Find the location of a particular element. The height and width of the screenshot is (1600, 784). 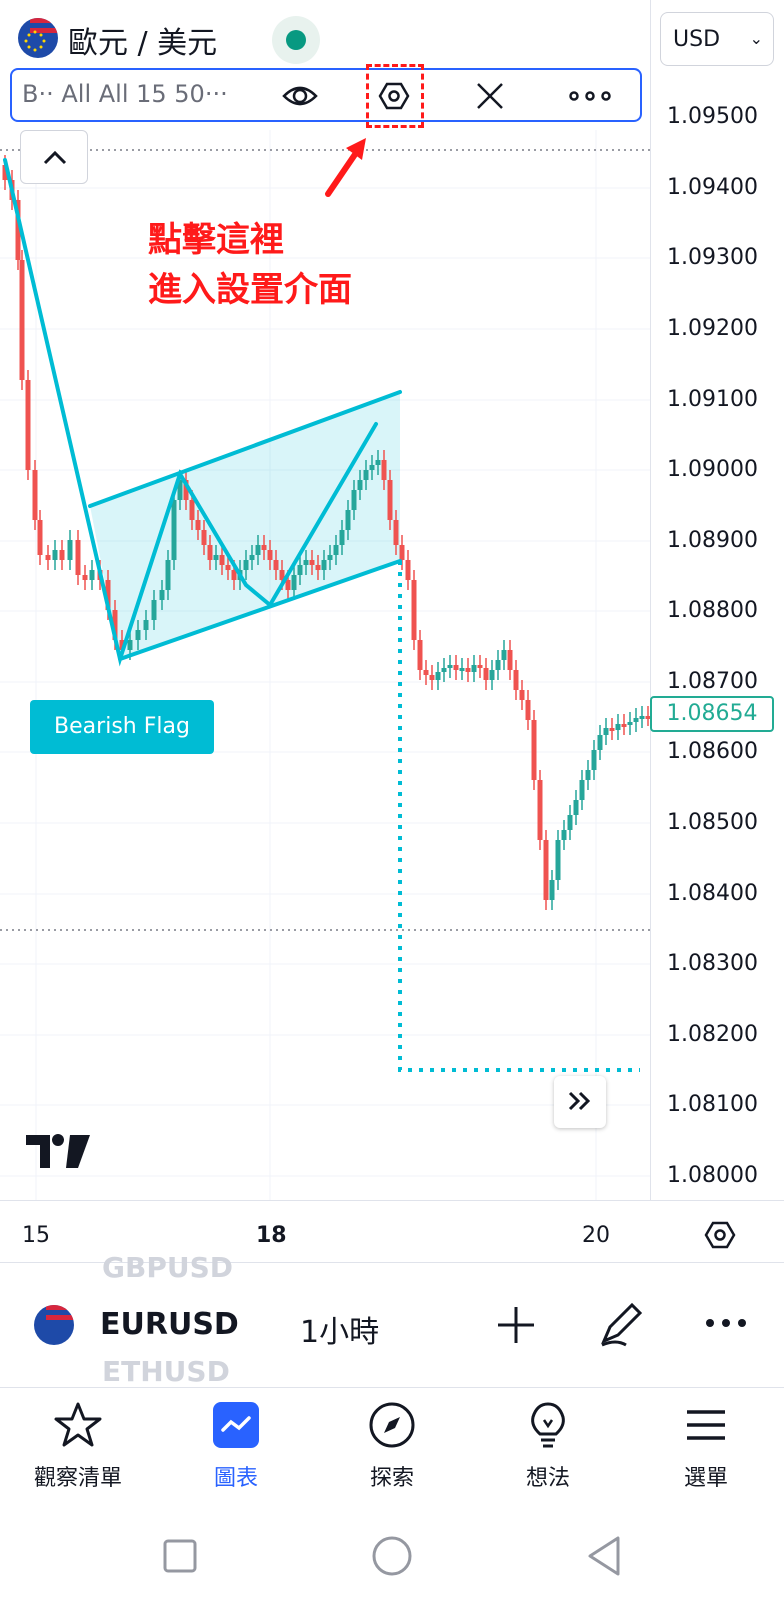

eu-us-flag-icon is located at coordinates (54, 1325).